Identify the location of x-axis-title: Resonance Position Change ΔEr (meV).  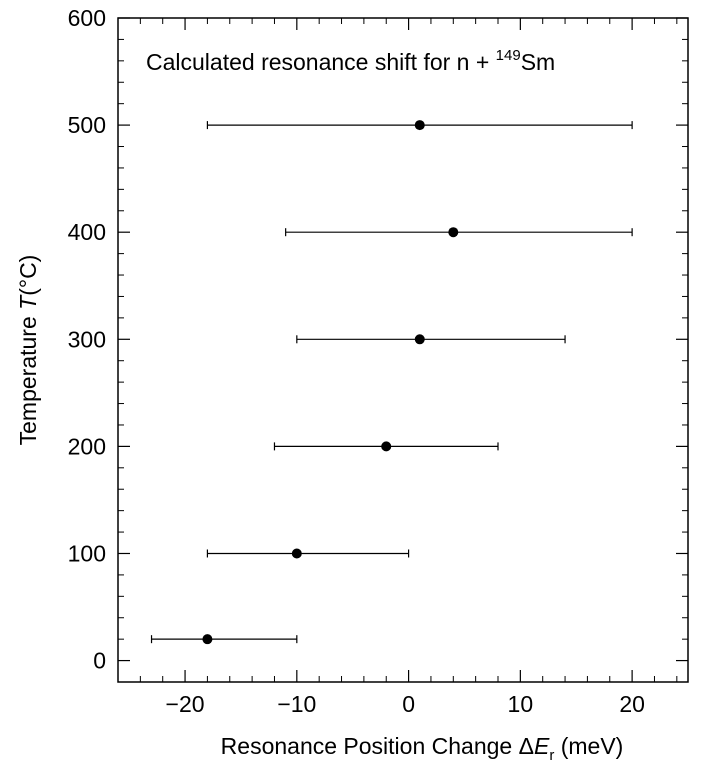
(422, 748).